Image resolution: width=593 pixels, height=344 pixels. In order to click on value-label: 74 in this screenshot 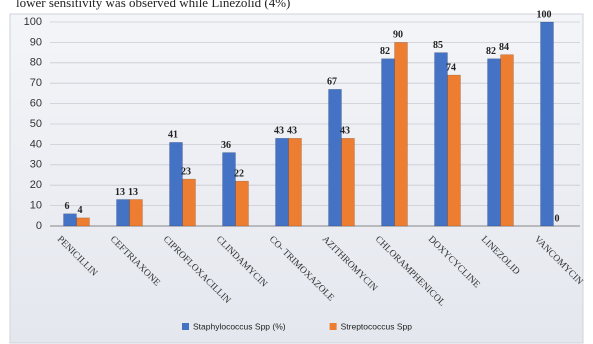, I will do `click(451, 67)`.